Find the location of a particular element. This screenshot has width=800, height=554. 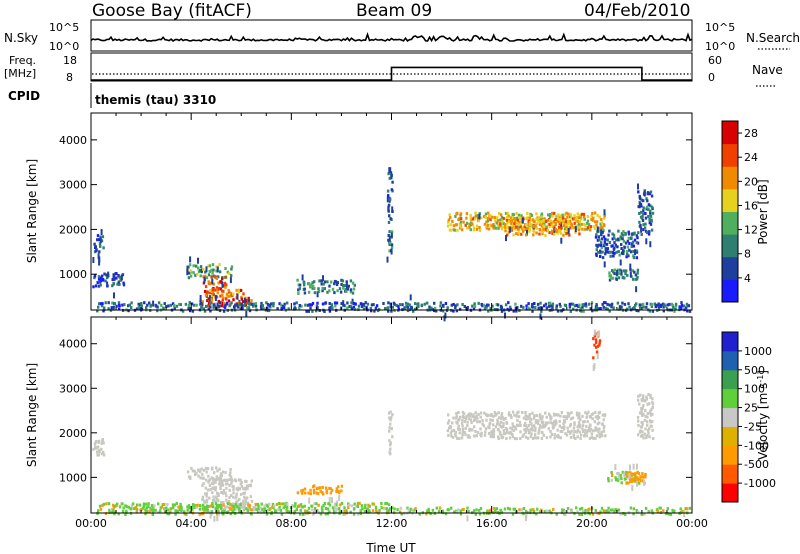

freq-unit-label: [MHz] is located at coordinates (20, 73).